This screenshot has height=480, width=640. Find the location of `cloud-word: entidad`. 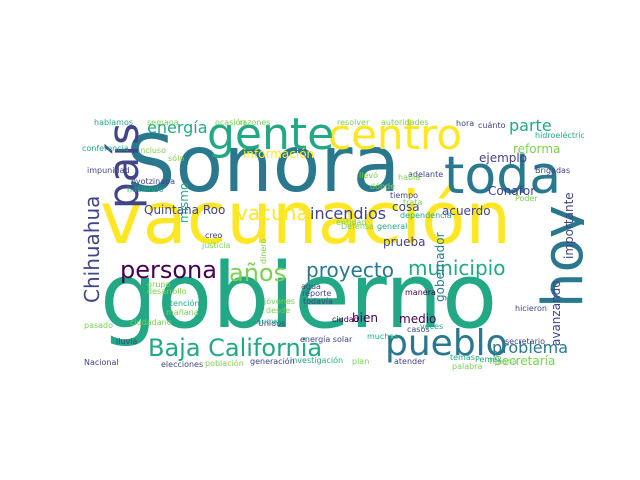

cloud-word: entidad is located at coordinates (351, 222).